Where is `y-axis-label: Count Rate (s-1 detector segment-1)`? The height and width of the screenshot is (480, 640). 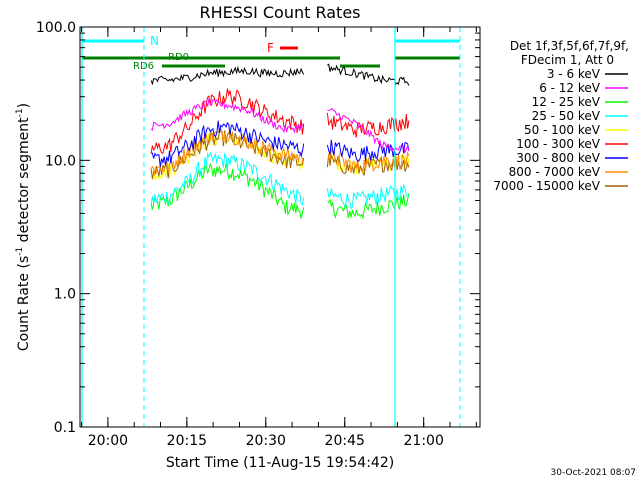
y-axis-label: Count Rate (s-1 detector segment-1) is located at coordinates (23, 227).